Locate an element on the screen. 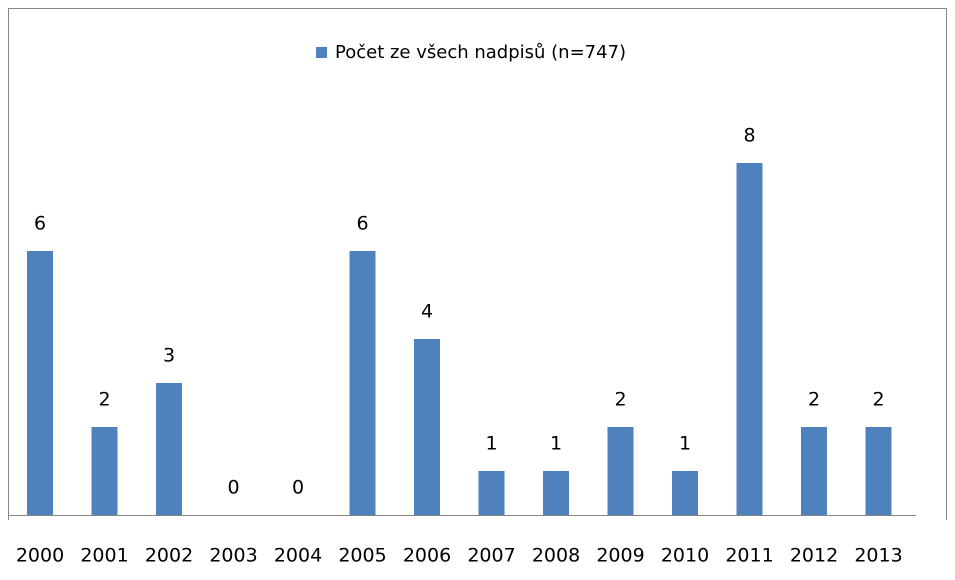 This screenshot has width=955, height=580. x-tick-label: 2008 is located at coordinates (556, 556).